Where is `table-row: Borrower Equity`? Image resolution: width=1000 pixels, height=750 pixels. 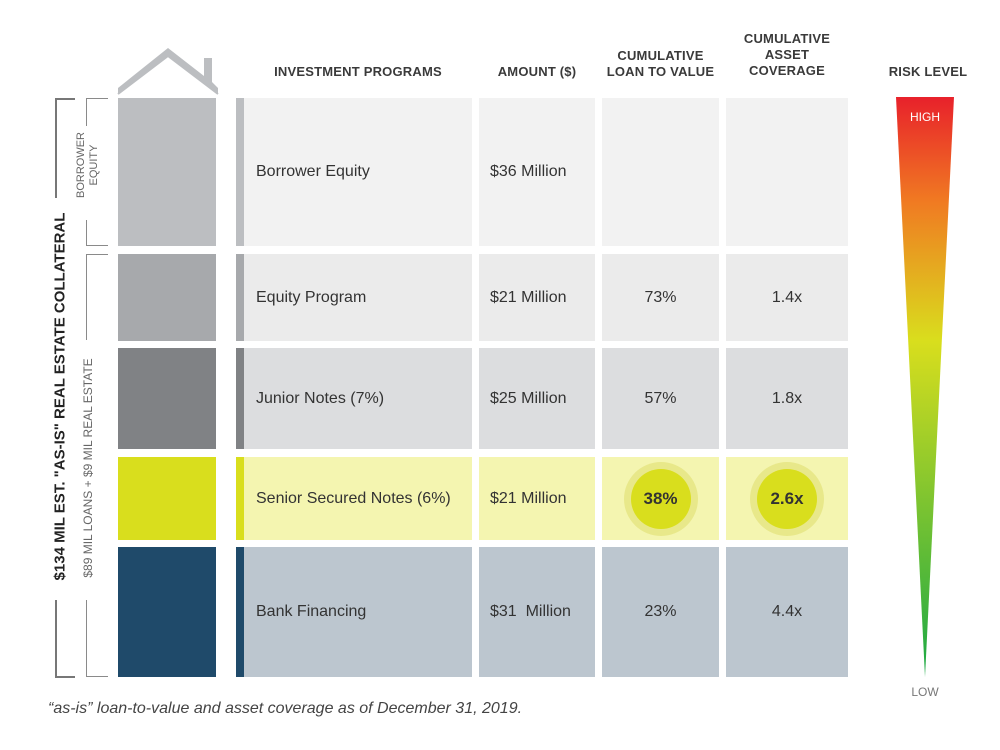 table-row: Borrower Equity is located at coordinates (358, 172).